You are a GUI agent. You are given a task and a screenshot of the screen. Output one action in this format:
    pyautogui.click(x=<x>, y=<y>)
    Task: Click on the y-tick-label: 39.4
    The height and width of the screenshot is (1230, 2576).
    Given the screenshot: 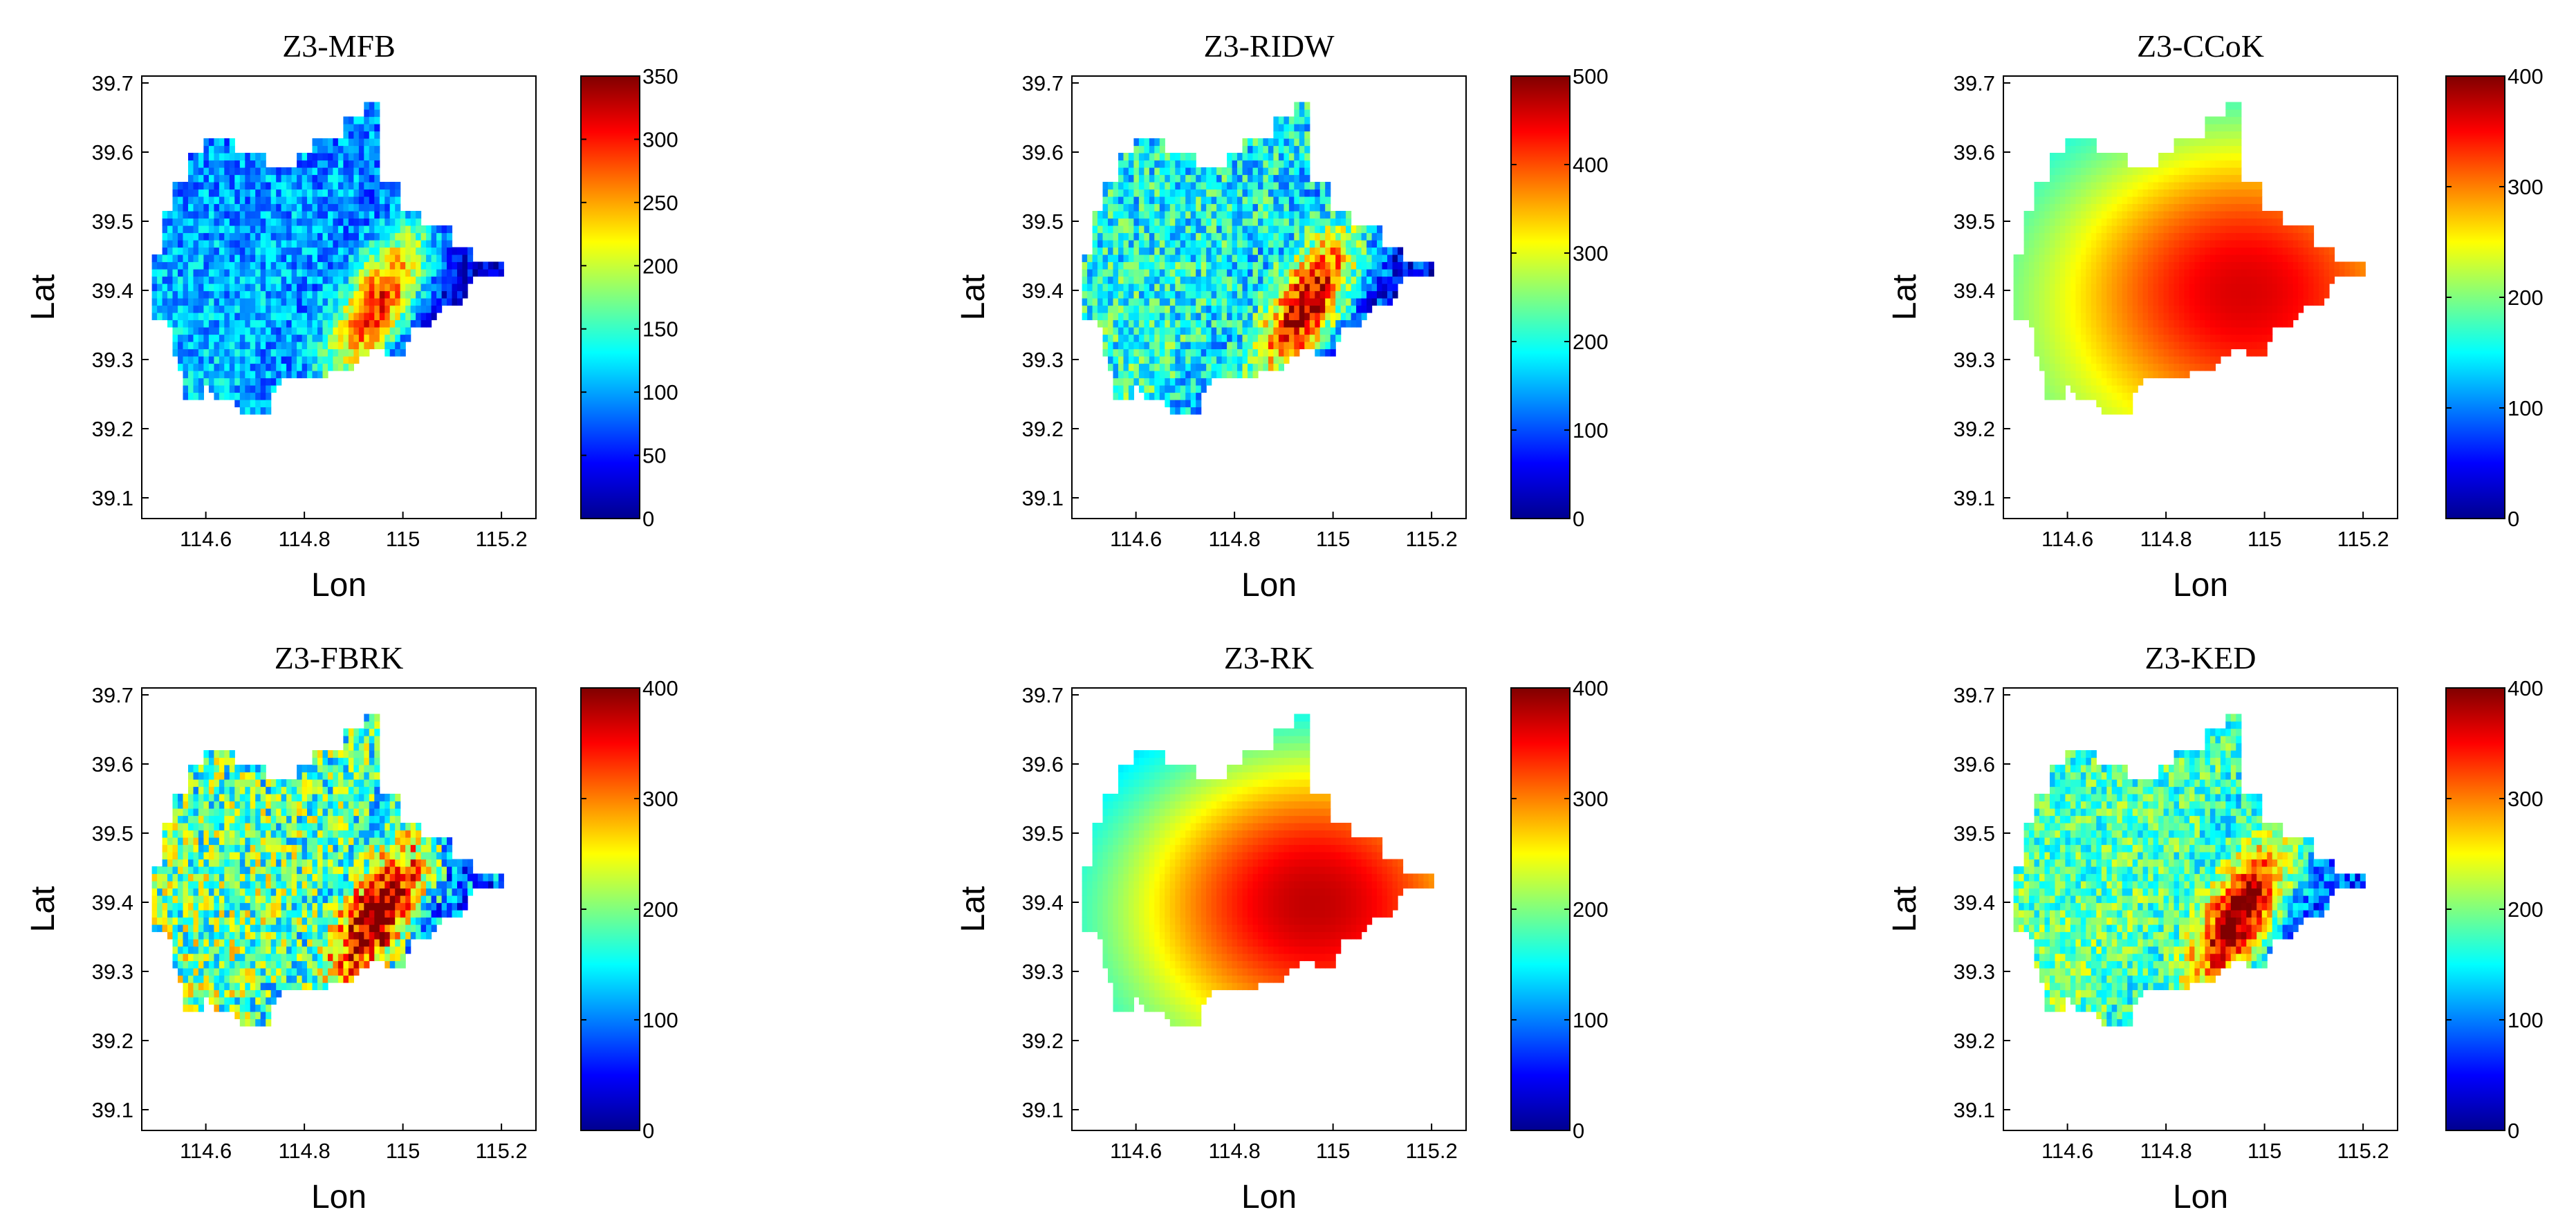 What is the action you would take?
    pyautogui.click(x=1043, y=291)
    